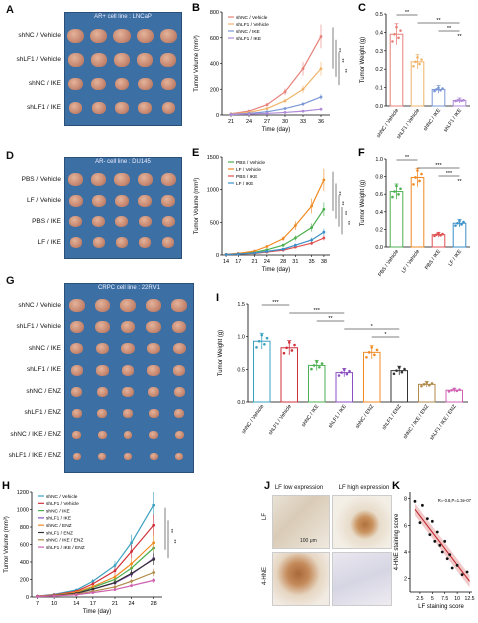 This screenshot has width=478, height=623. What do you see at coordinates (442, 545) in the screenshot?
I see `regression-line` at bounding box center [442, 545].